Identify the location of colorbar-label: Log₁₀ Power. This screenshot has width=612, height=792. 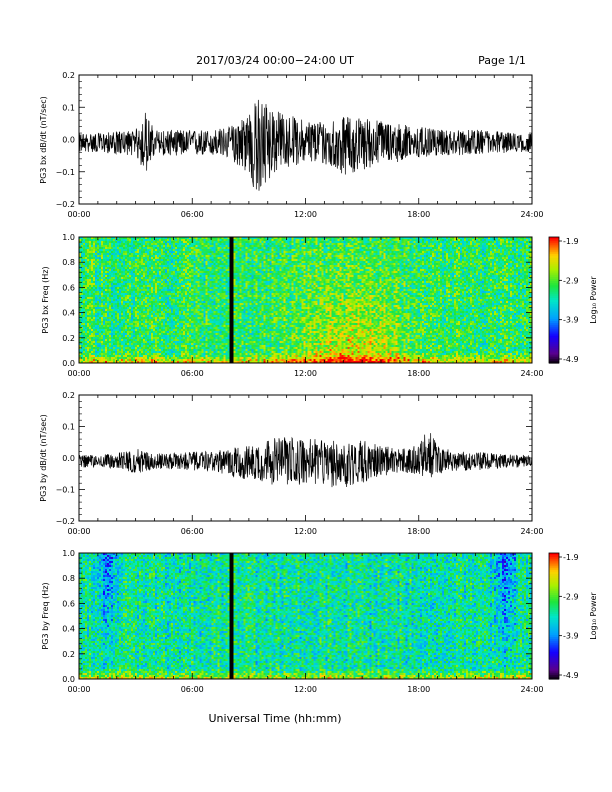
(593, 300).